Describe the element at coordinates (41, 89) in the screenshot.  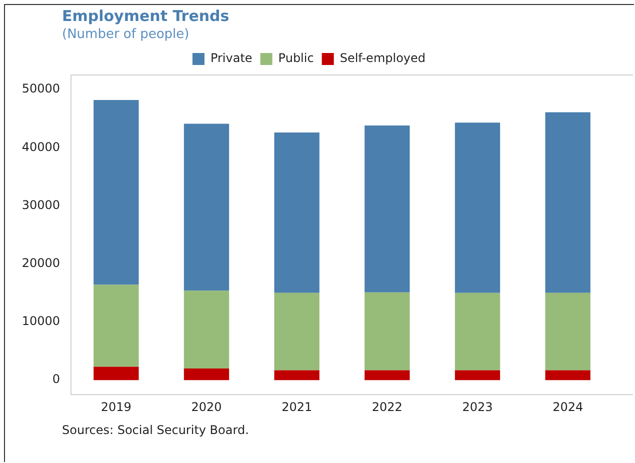
I see `y-tick-label: 50000` at that location.